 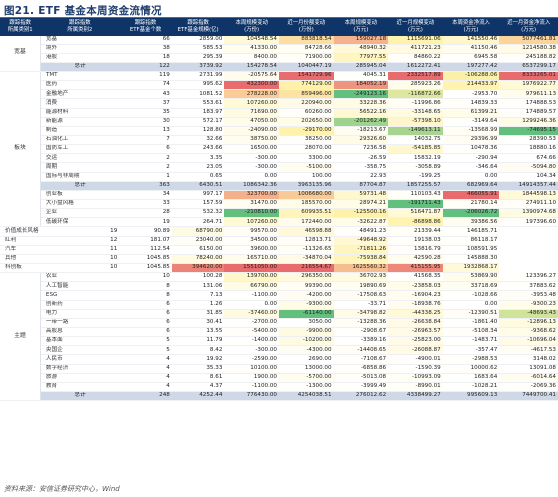 I want to click on flow-value-cell: -300.00, so click(x=251, y=350).